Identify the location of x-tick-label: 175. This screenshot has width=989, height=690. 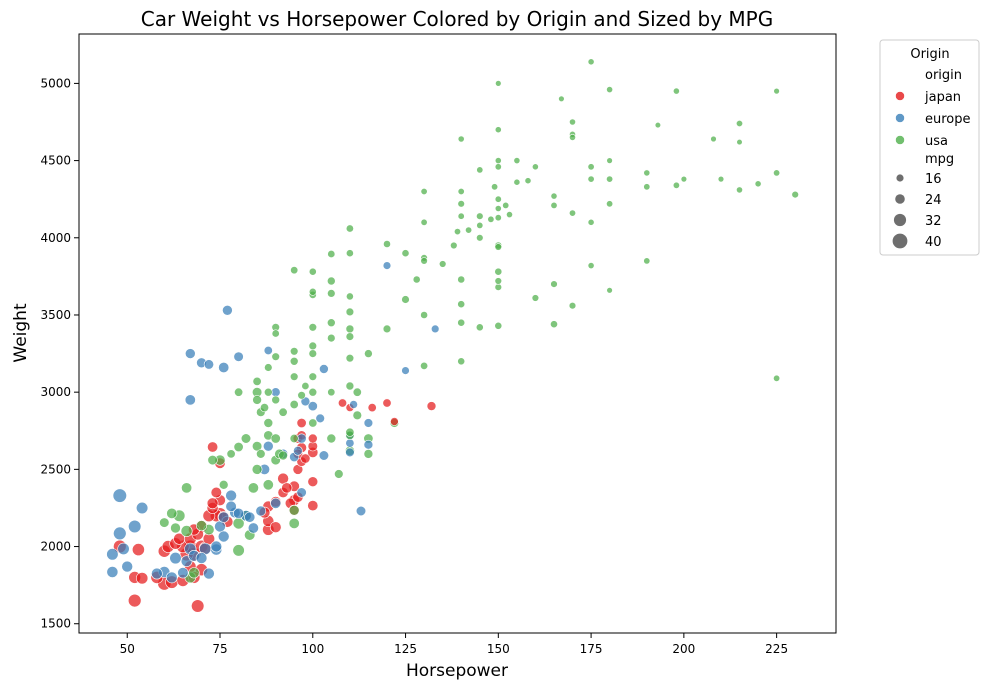
(591, 649).